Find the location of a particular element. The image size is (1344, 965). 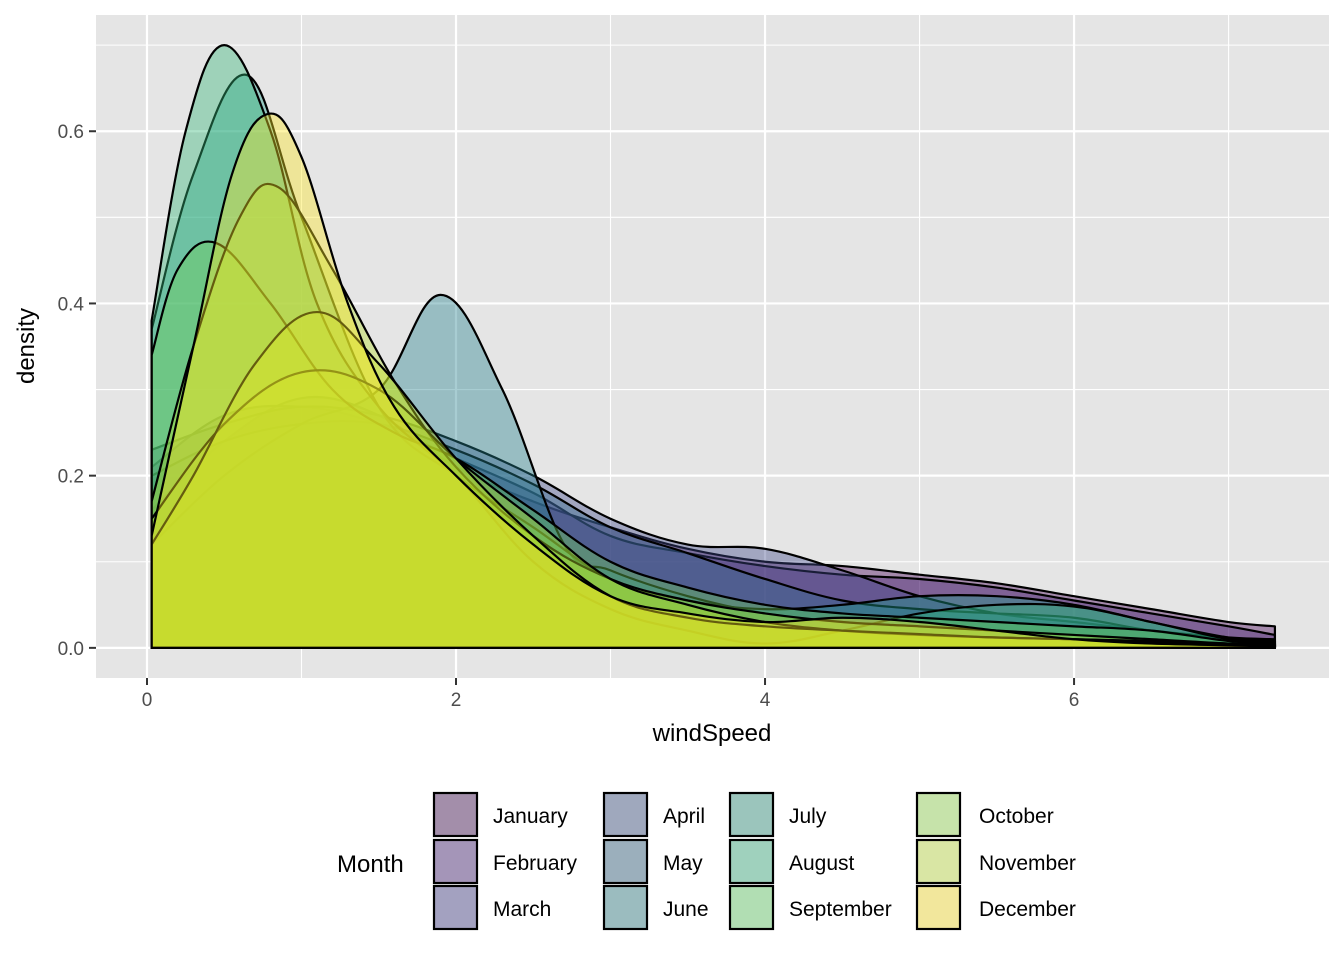

legend-item-june: June is located at coordinates (655, 907).